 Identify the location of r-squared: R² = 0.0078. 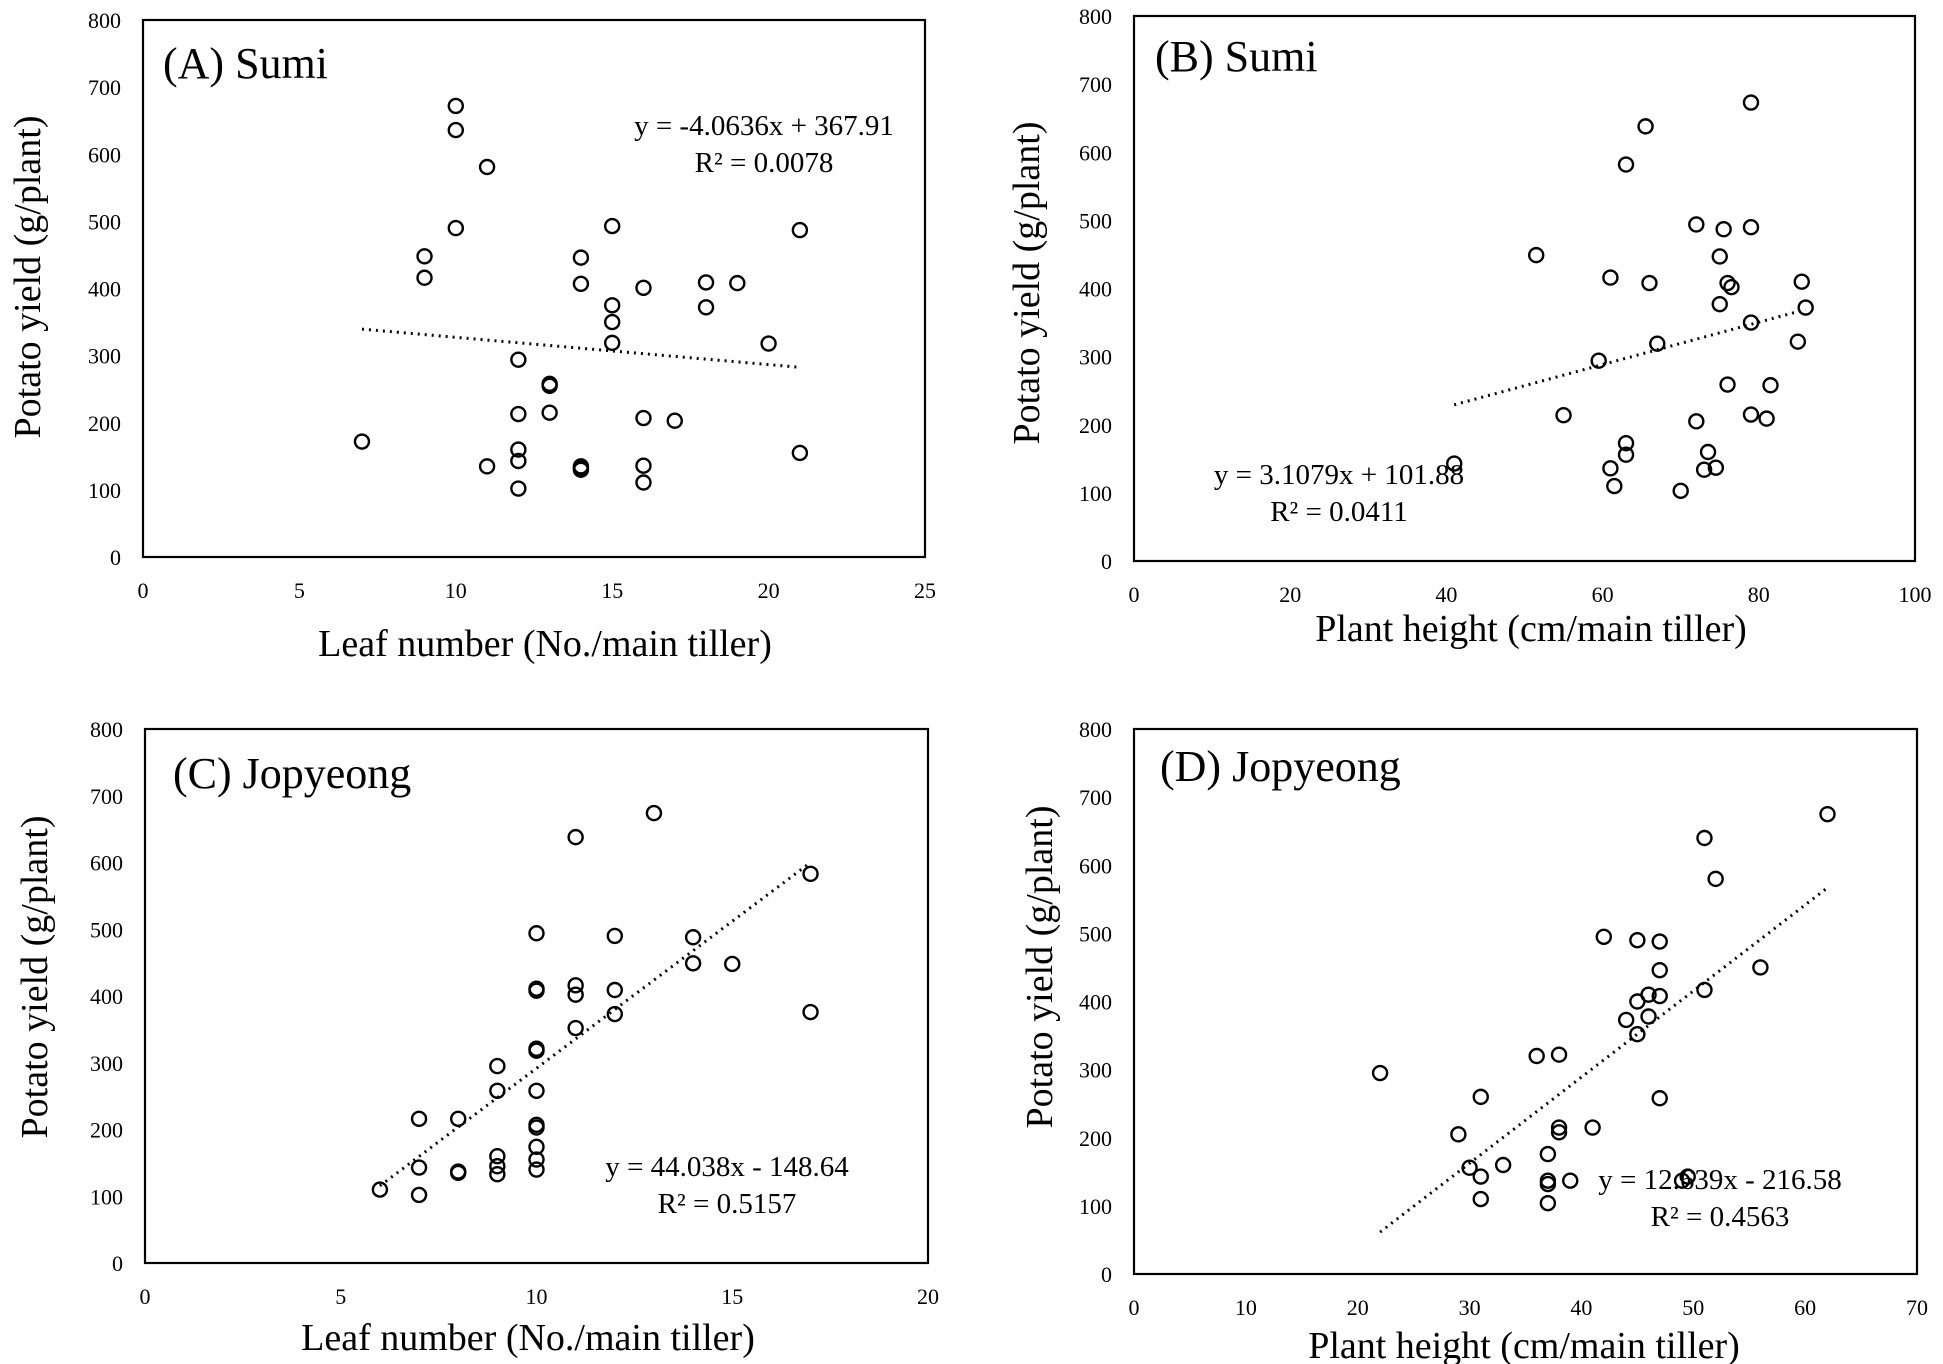
(764, 163).